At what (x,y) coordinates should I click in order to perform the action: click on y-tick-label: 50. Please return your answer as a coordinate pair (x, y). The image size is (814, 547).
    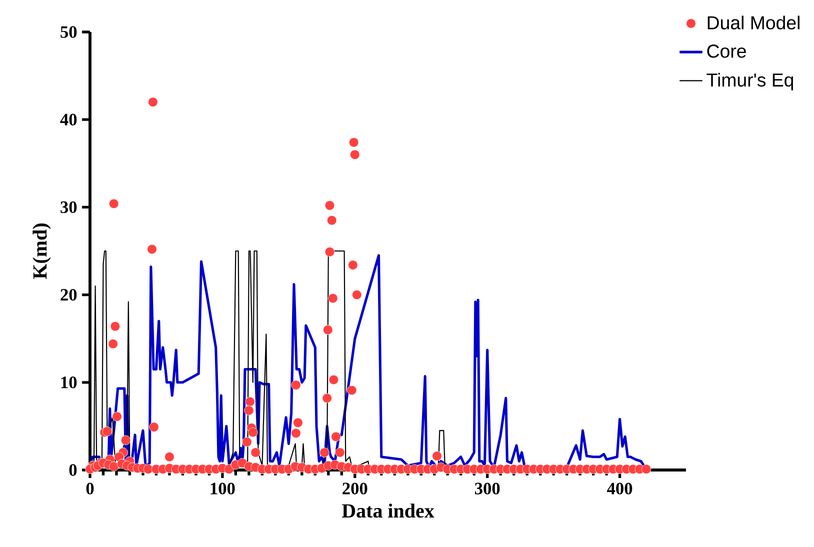
    Looking at the image, I should click on (68, 32).